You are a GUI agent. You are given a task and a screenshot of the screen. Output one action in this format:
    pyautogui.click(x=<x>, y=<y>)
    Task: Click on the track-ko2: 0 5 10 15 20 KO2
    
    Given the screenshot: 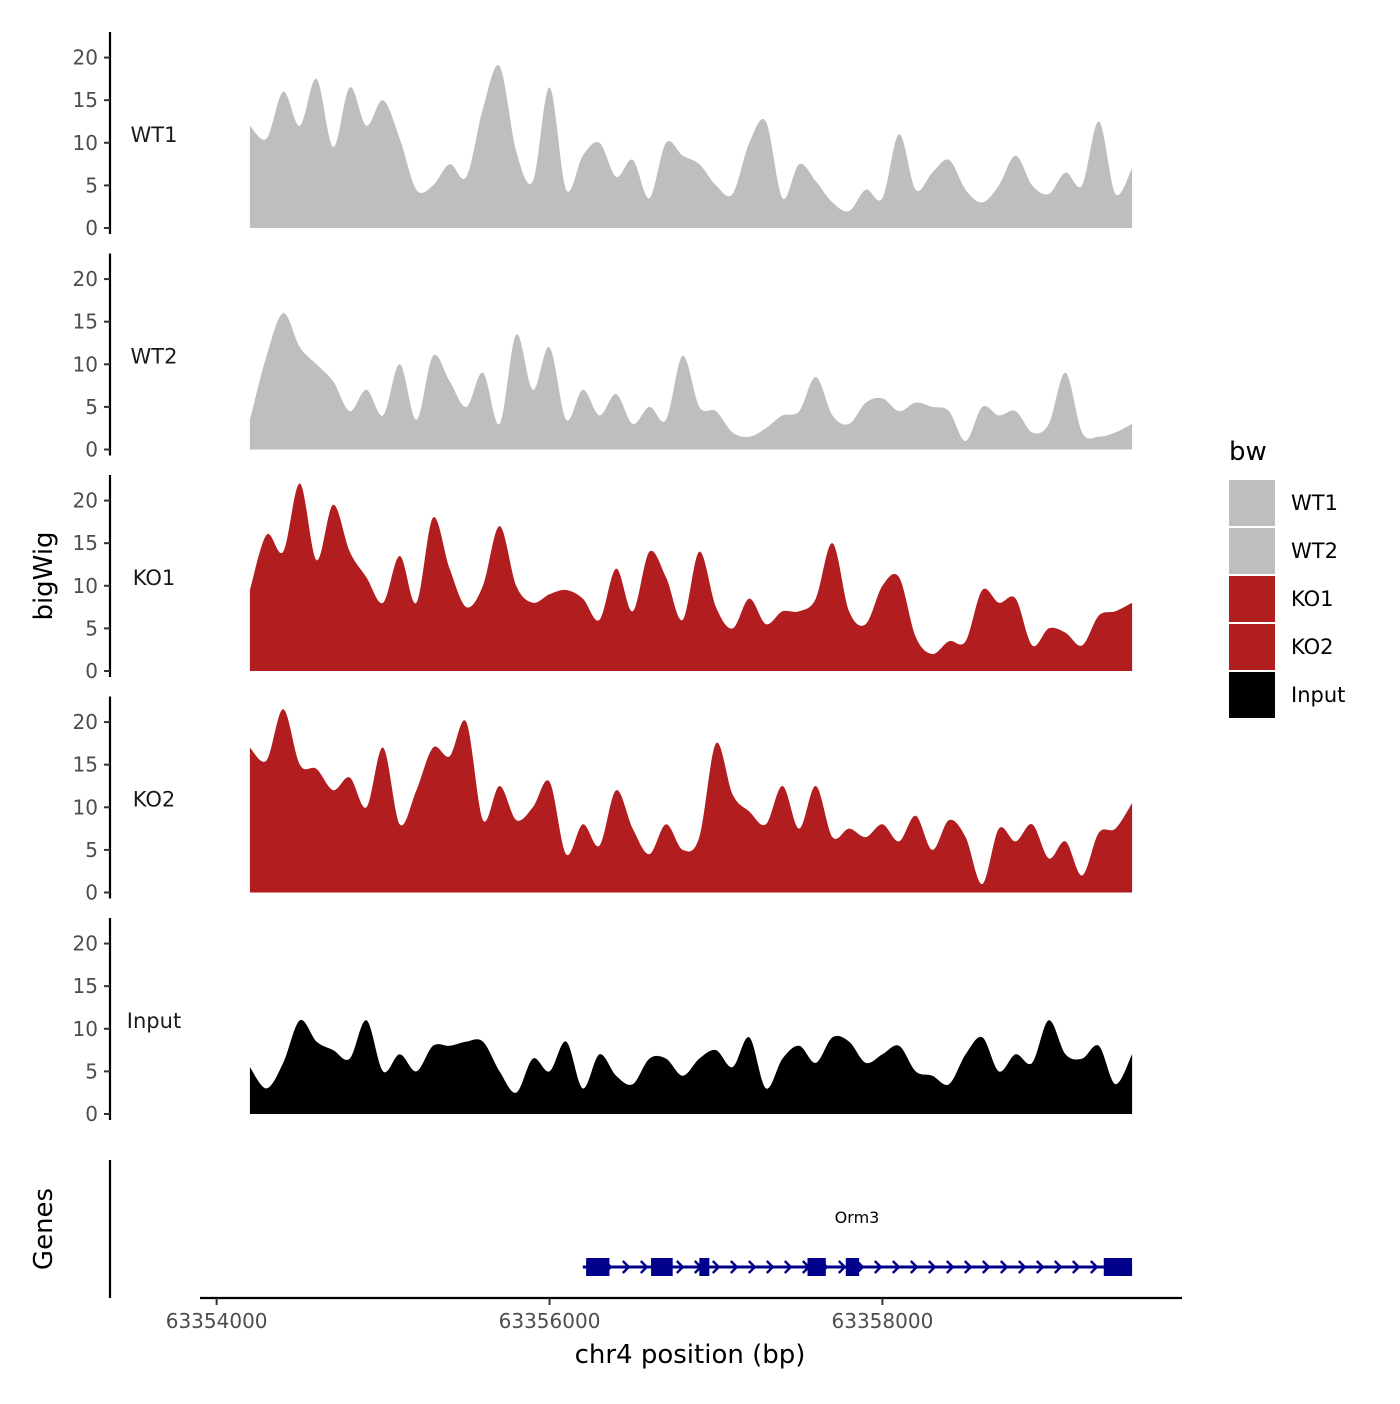 What is the action you would take?
    pyautogui.click(x=603, y=800)
    